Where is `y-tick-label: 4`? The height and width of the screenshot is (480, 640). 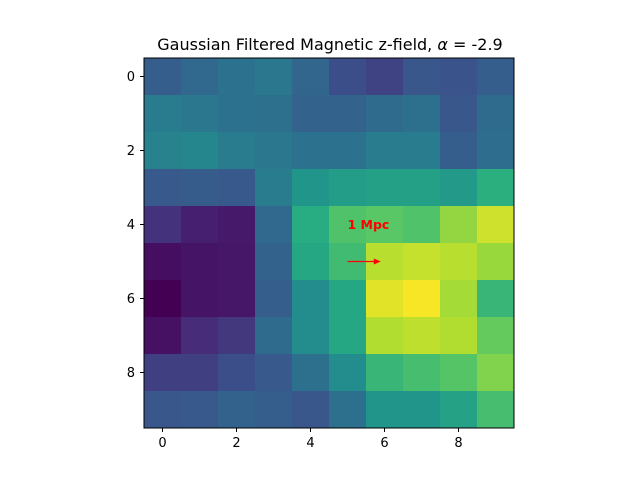 y-tick-label: 4 is located at coordinates (131, 225).